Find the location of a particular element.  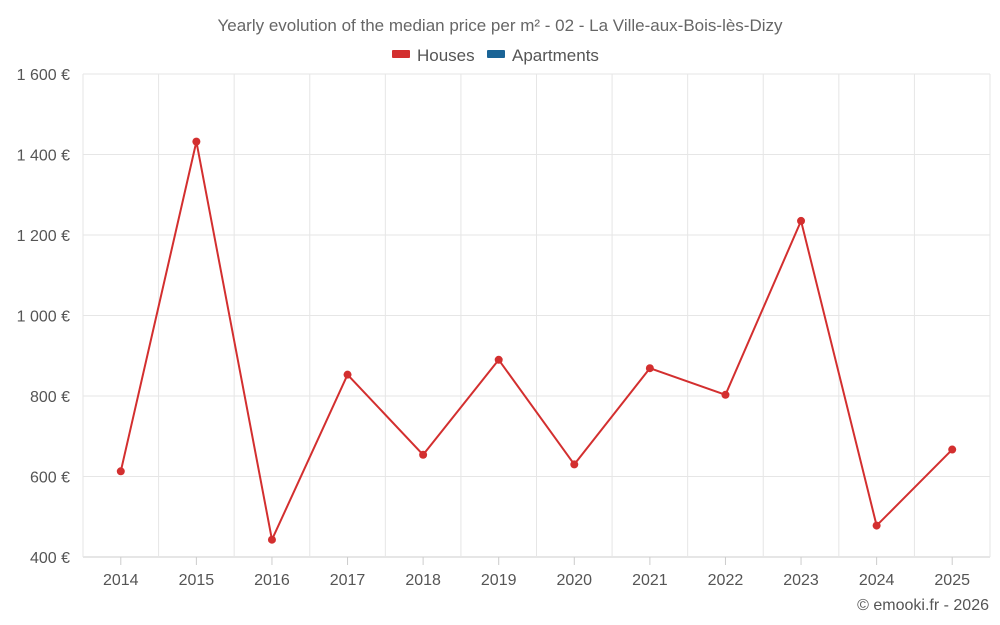

x-tick-label: 2022 is located at coordinates (726, 580).